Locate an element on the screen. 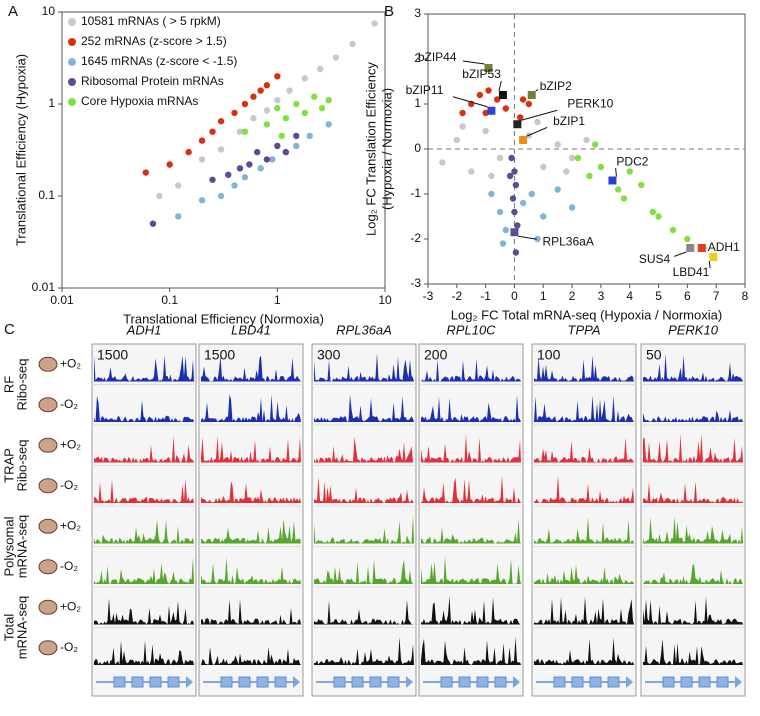 This screenshot has height=716, width=760. y-tick-label: -3 is located at coordinates (415, 283).